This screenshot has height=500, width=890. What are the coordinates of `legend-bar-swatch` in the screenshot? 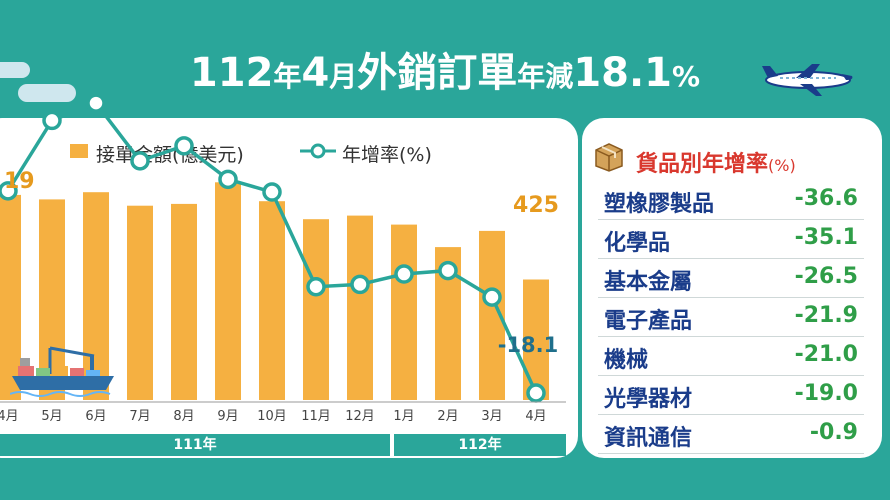 It's located at (79, 151).